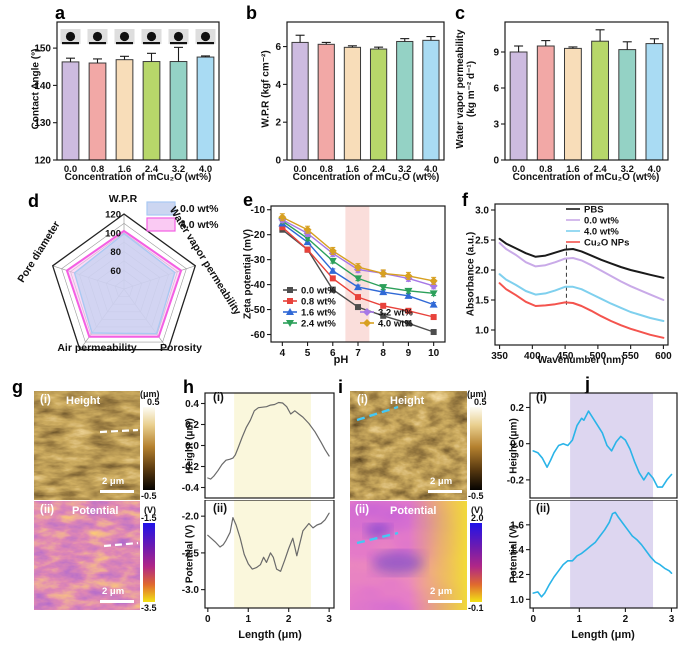  Describe the element at coordinates (441, 591) in the screenshot. I see `scale-bar-label-i-potential: 2 μm` at that location.